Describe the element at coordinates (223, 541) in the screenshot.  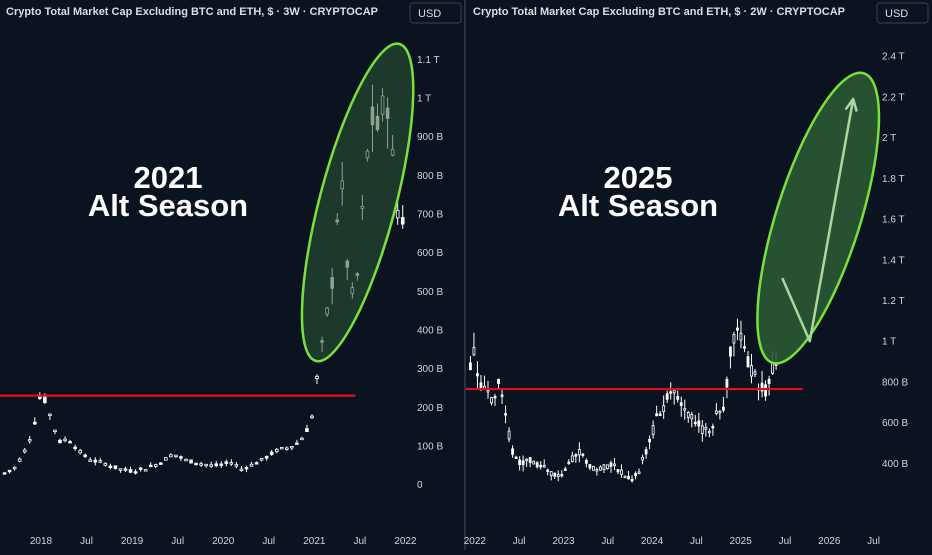
I see `left-x-axis: 2018 Jul 2019 Jul 2020 Jul 2021 Jul 2022` at that location.